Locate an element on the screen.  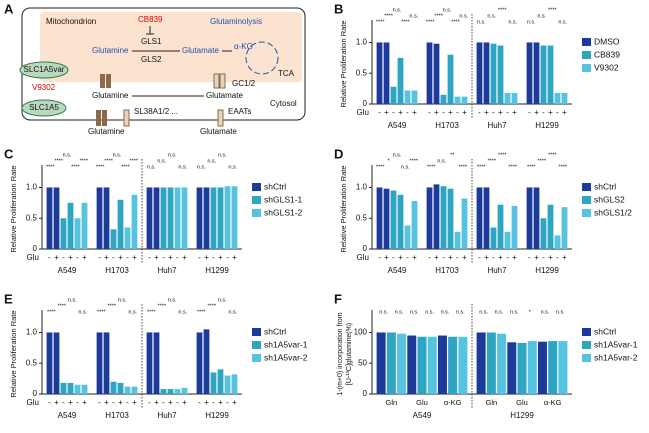
group-label: A549 is located at coordinates (397, 125).